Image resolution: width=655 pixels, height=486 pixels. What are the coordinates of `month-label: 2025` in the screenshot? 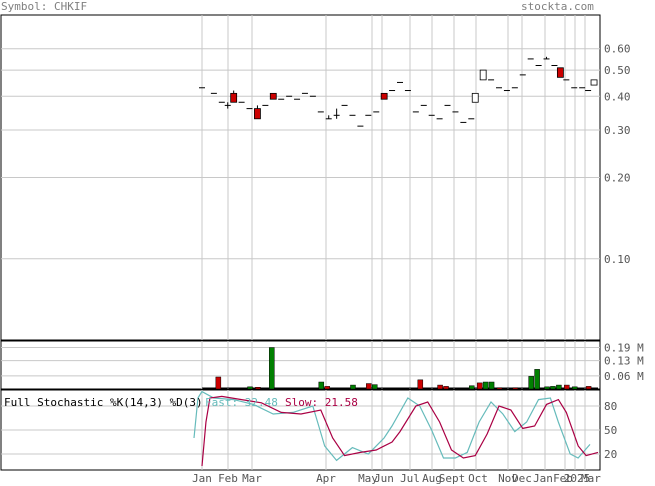 It's located at (577, 478).